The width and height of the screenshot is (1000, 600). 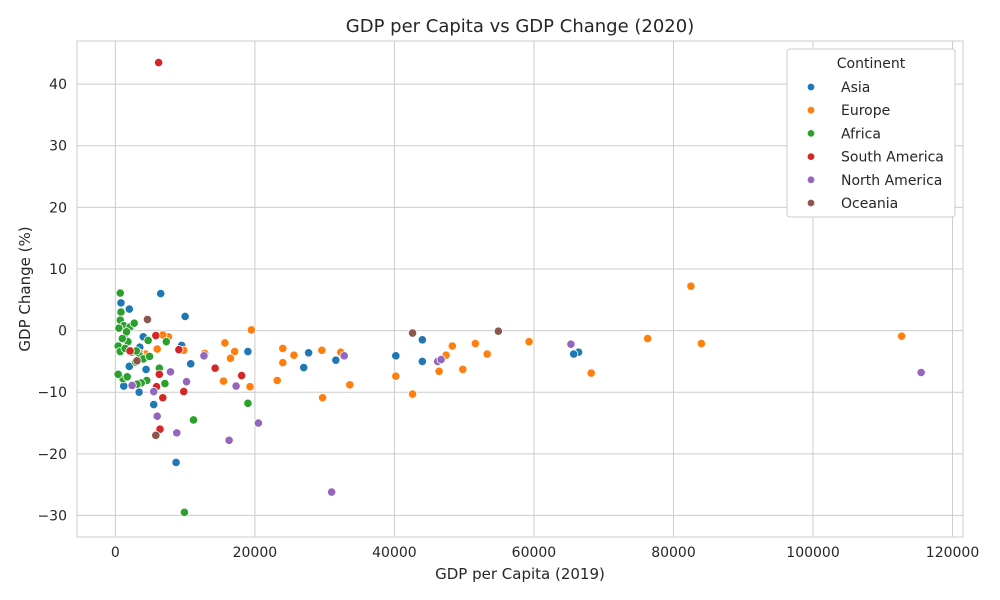 What do you see at coordinates (25, 288) in the screenshot?
I see `y-axis-label: GDP Change (%)` at bounding box center [25, 288].